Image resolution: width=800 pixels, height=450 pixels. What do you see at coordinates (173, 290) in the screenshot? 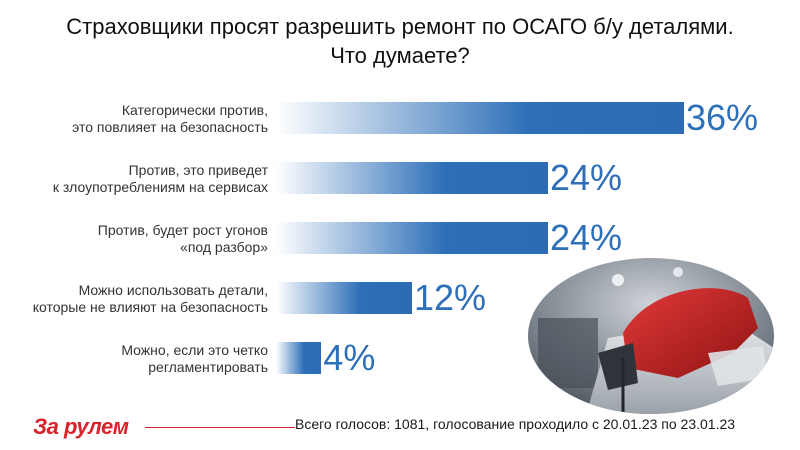
I see `category-label-line: Можно использовать детали,` at bounding box center [173, 290].